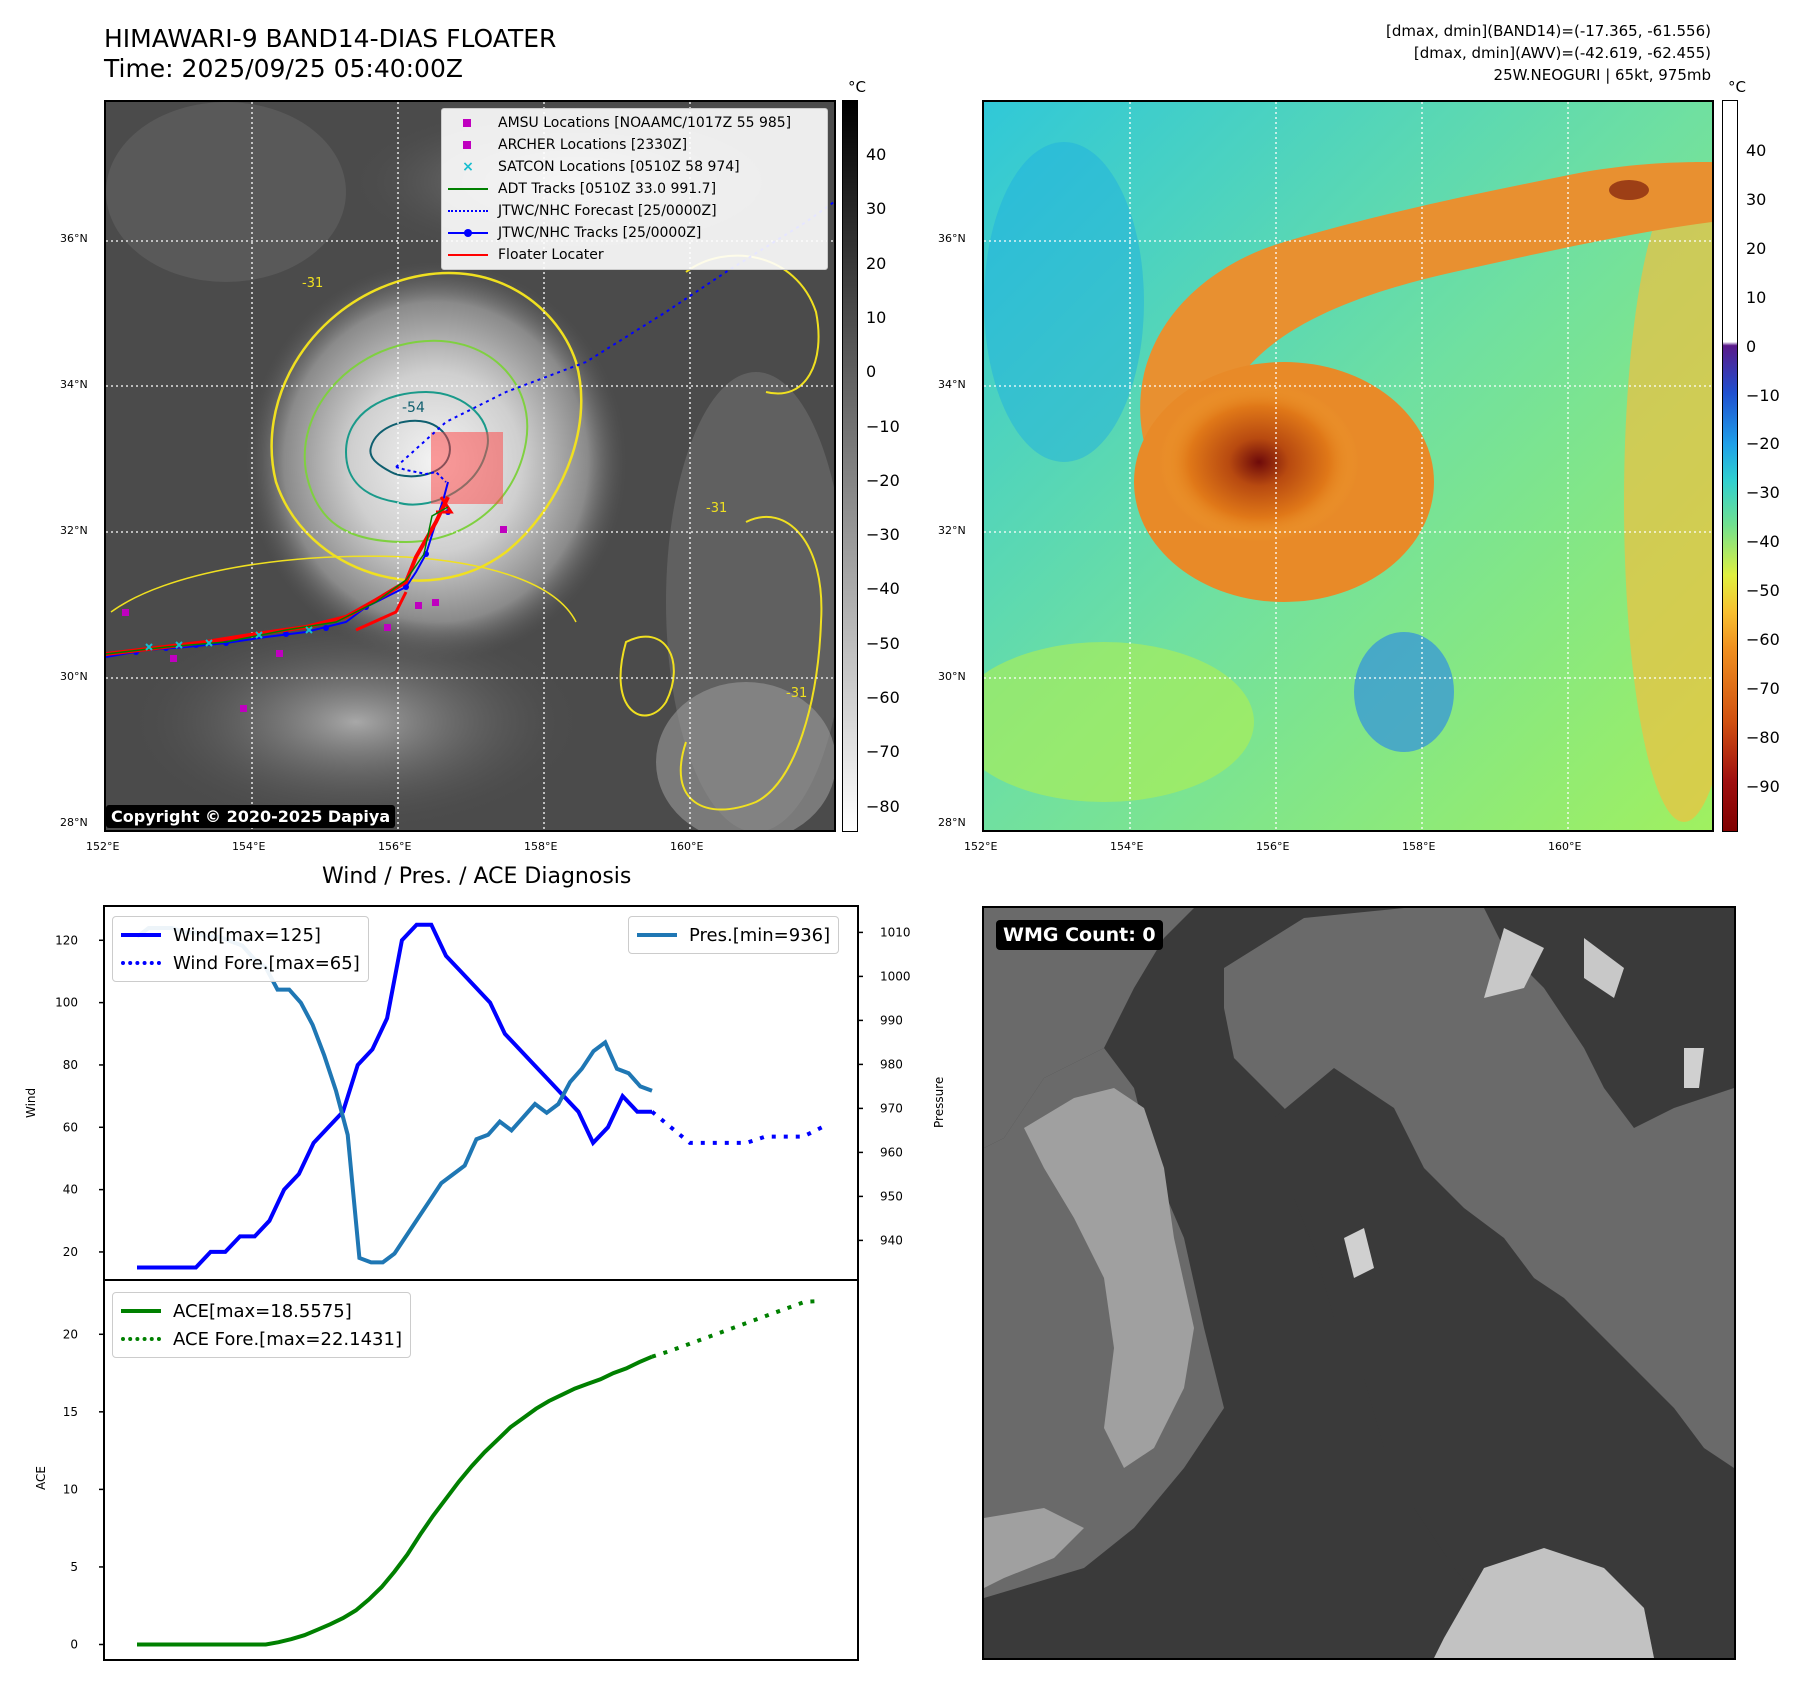 The image size is (1797, 1690). I want to click on wind-forecast-line, so click(736, 1127).